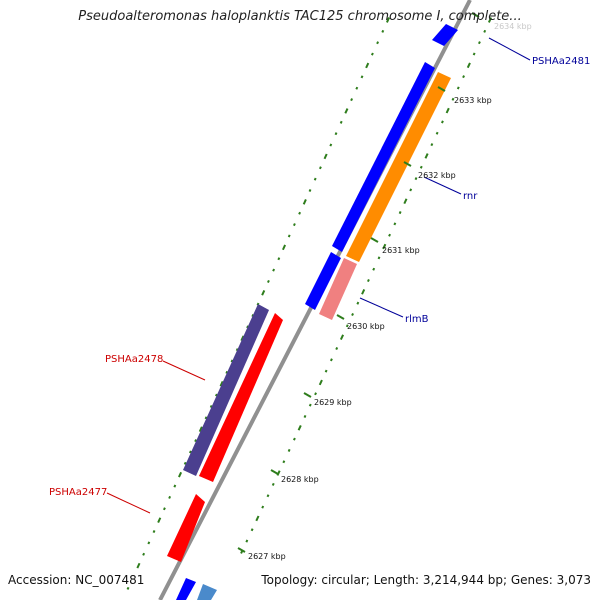 This screenshot has width=600, height=600. I want to click on feature-bottom-forward-gene, so click(186, 589).